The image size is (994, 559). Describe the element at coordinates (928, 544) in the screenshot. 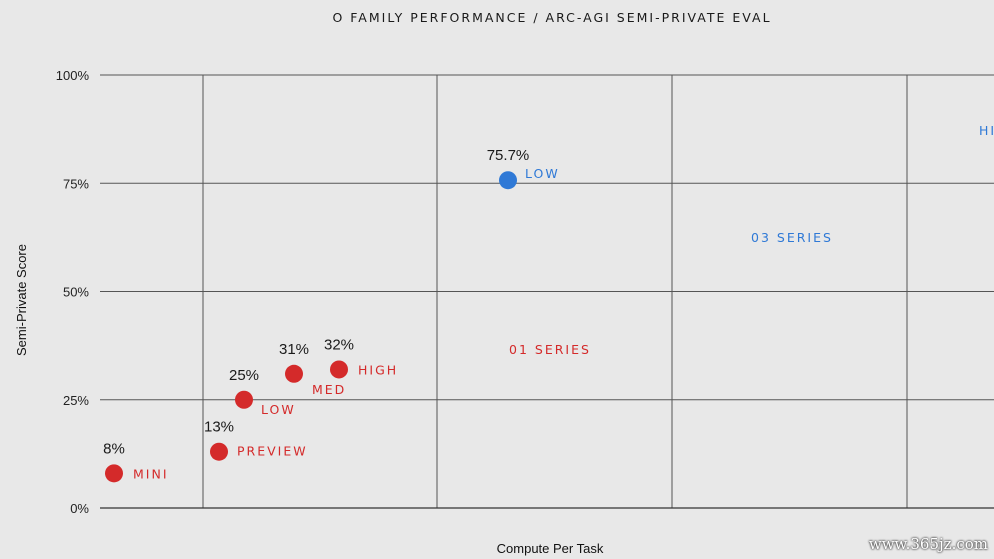

I see `watermark: www.365jz.com` at that location.